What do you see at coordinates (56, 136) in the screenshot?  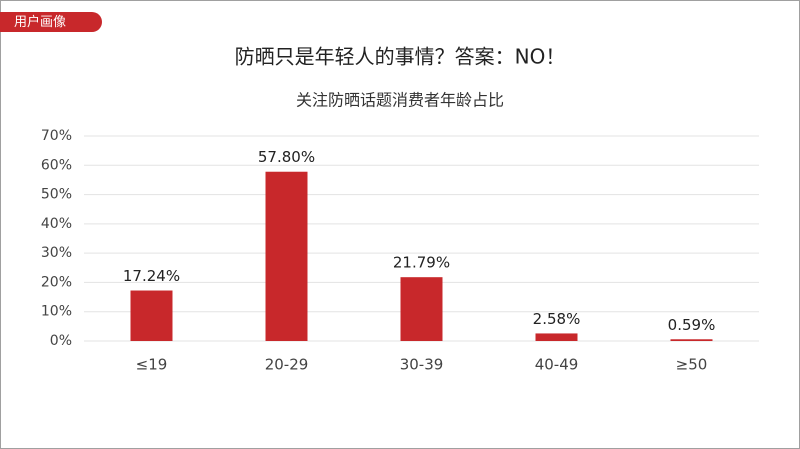 I see `y-tick-label: 70%` at bounding box center [56, 136].